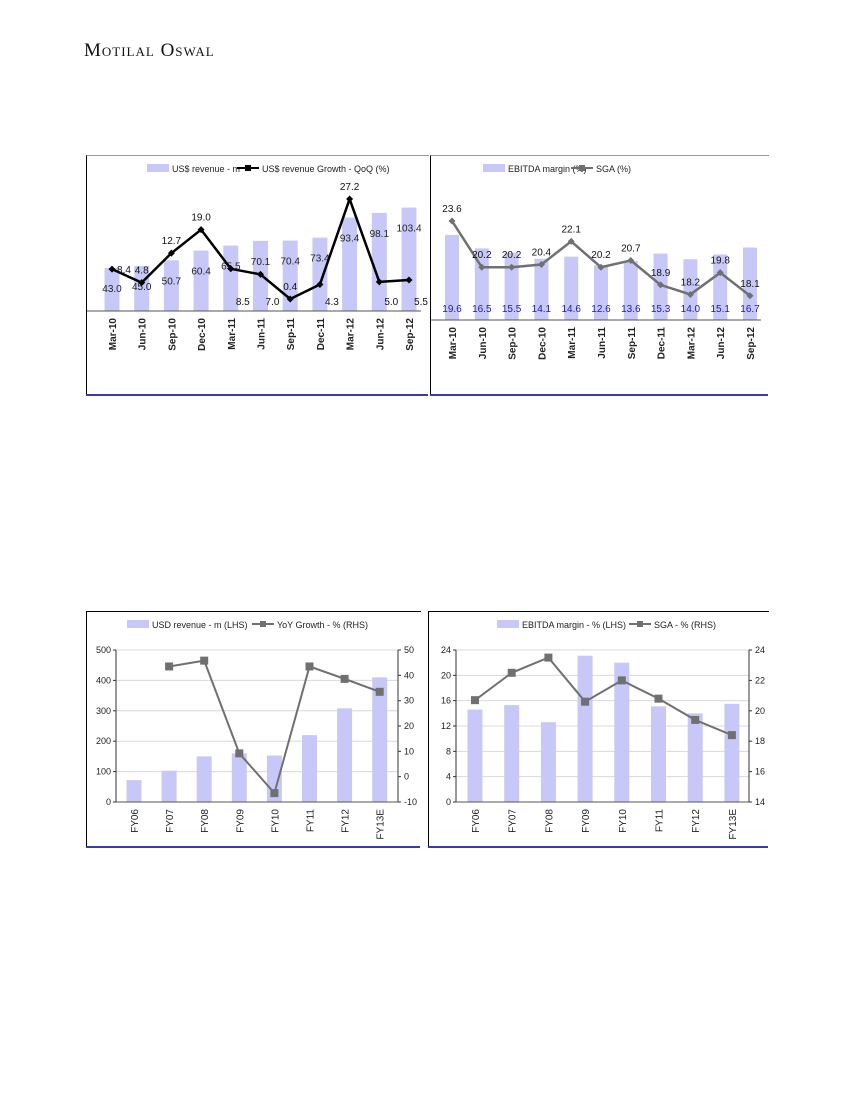 This screenshot has width=850, height=1100. I want to click on line-data-label: 4.8, so click(142, 271).